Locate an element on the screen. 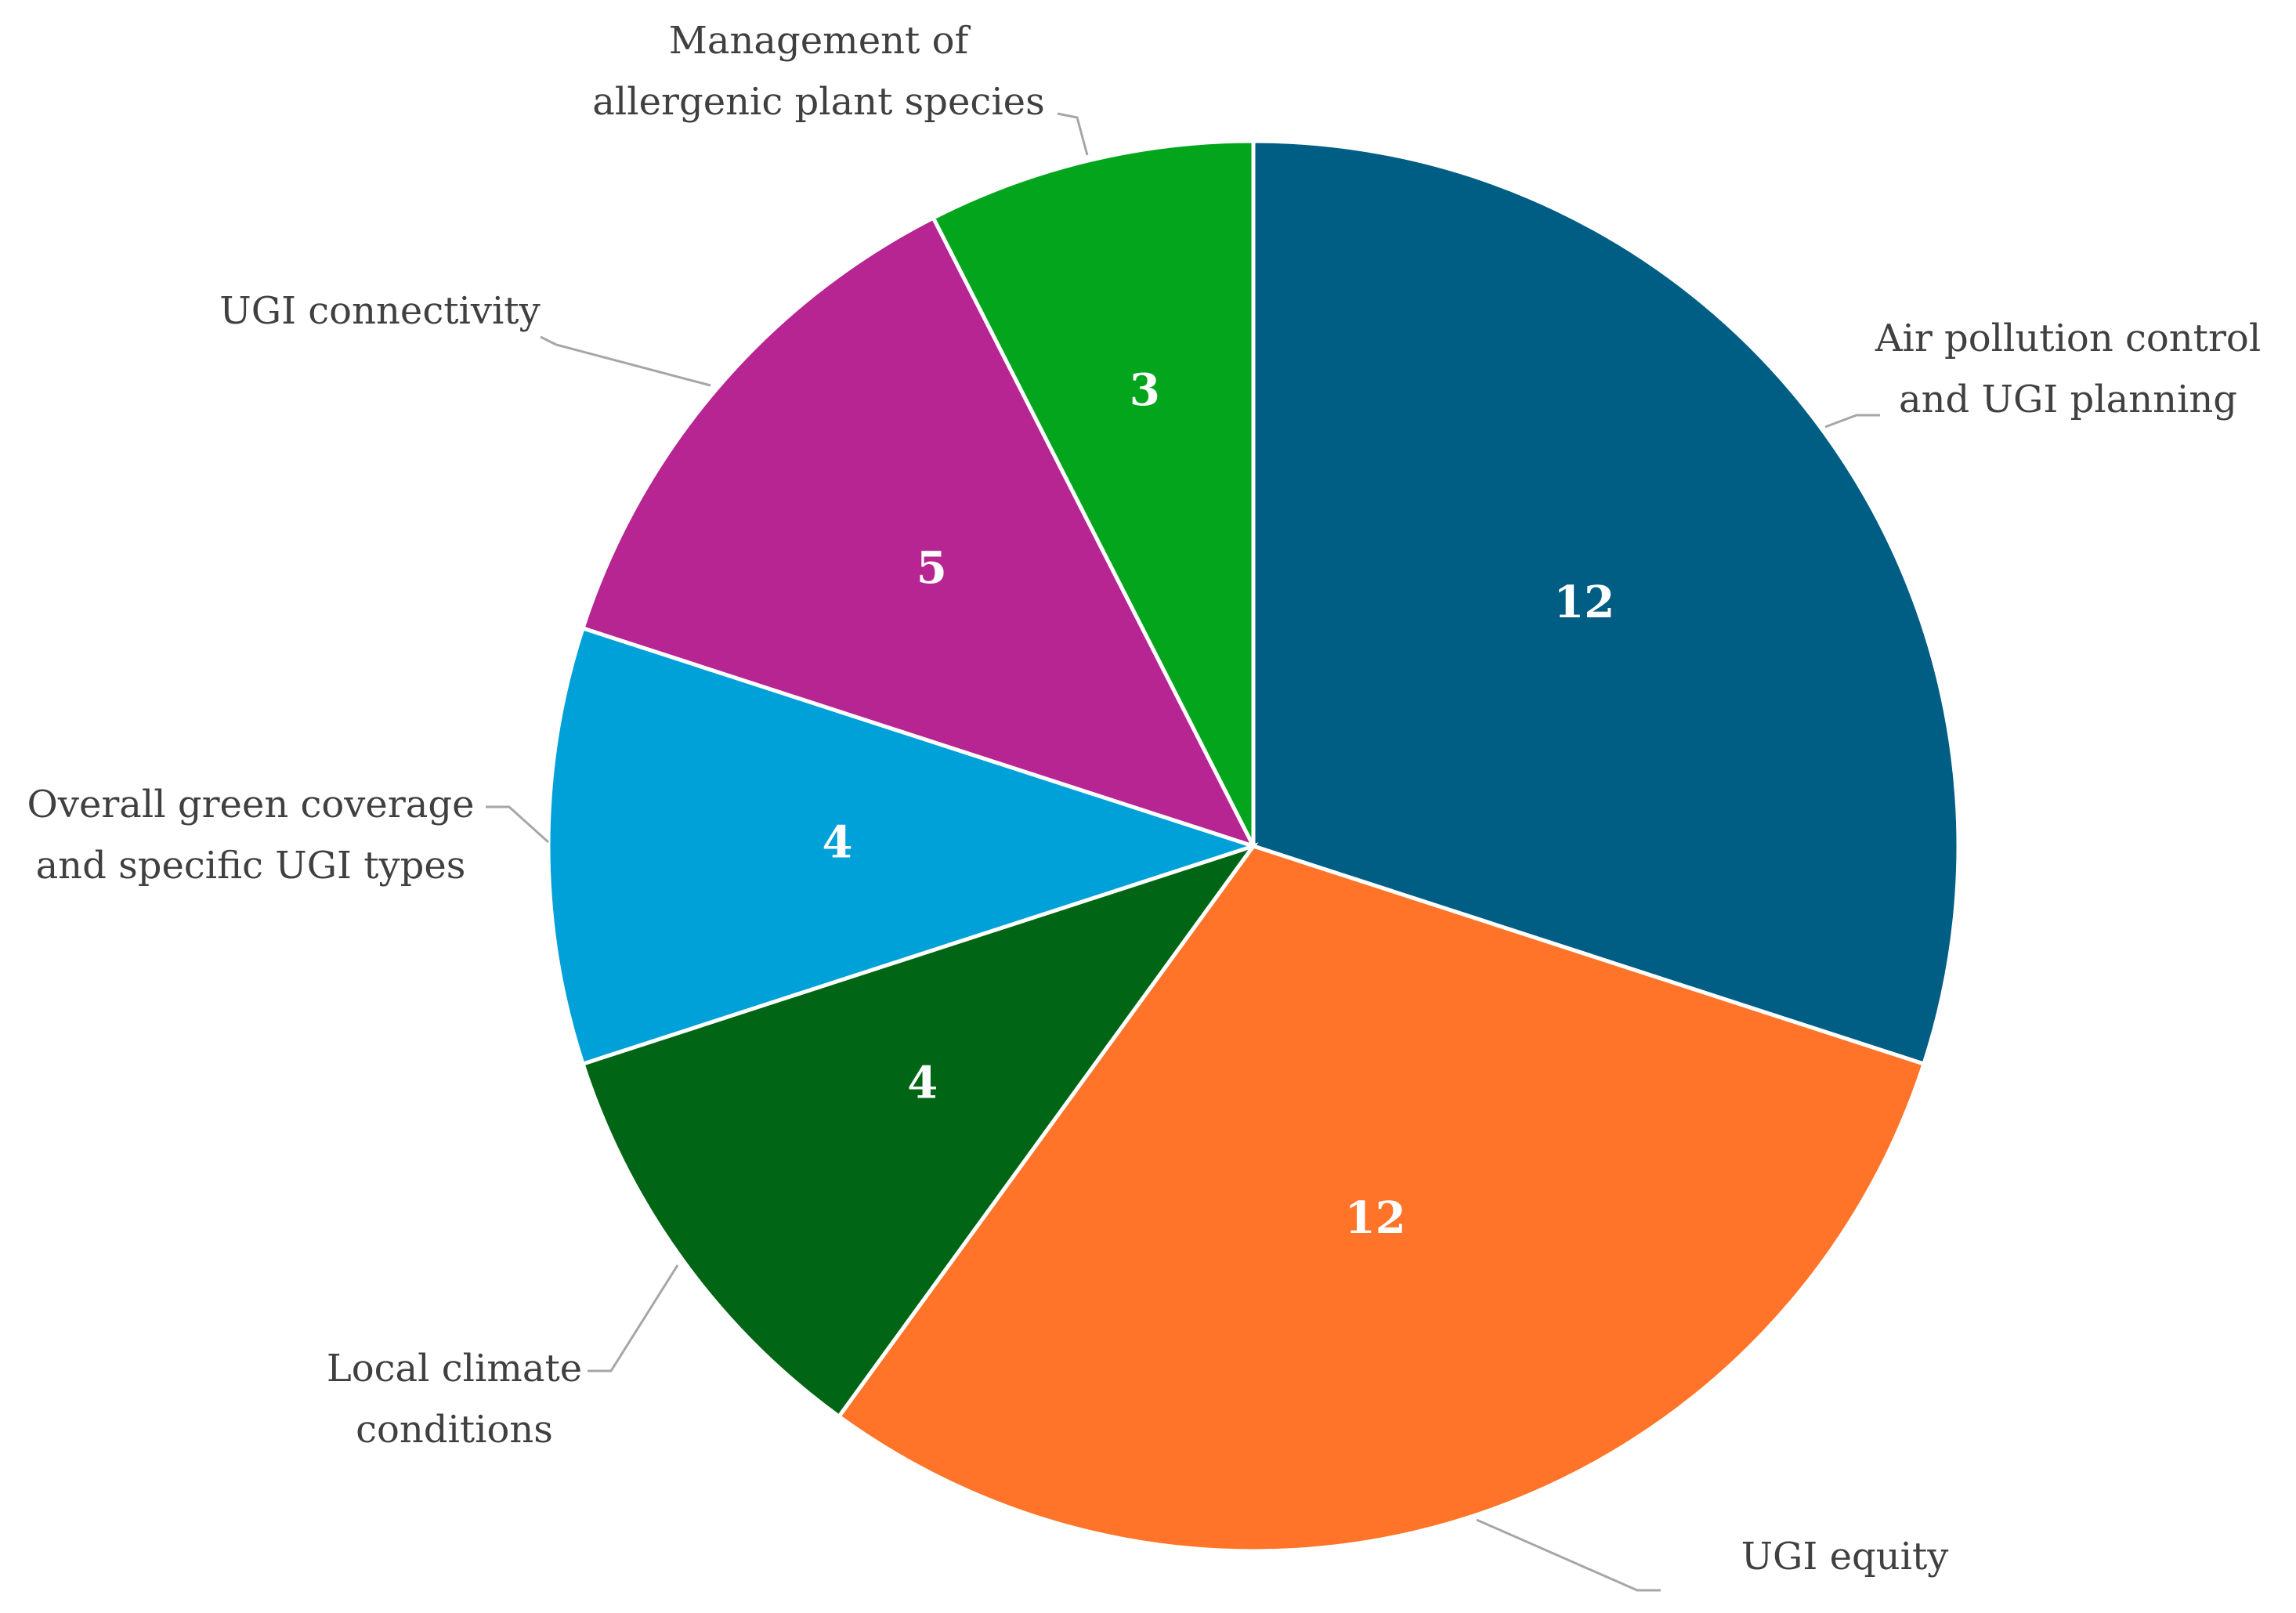  value-label-ugi-connectivity: 5 is located at coordinates (932, 568).